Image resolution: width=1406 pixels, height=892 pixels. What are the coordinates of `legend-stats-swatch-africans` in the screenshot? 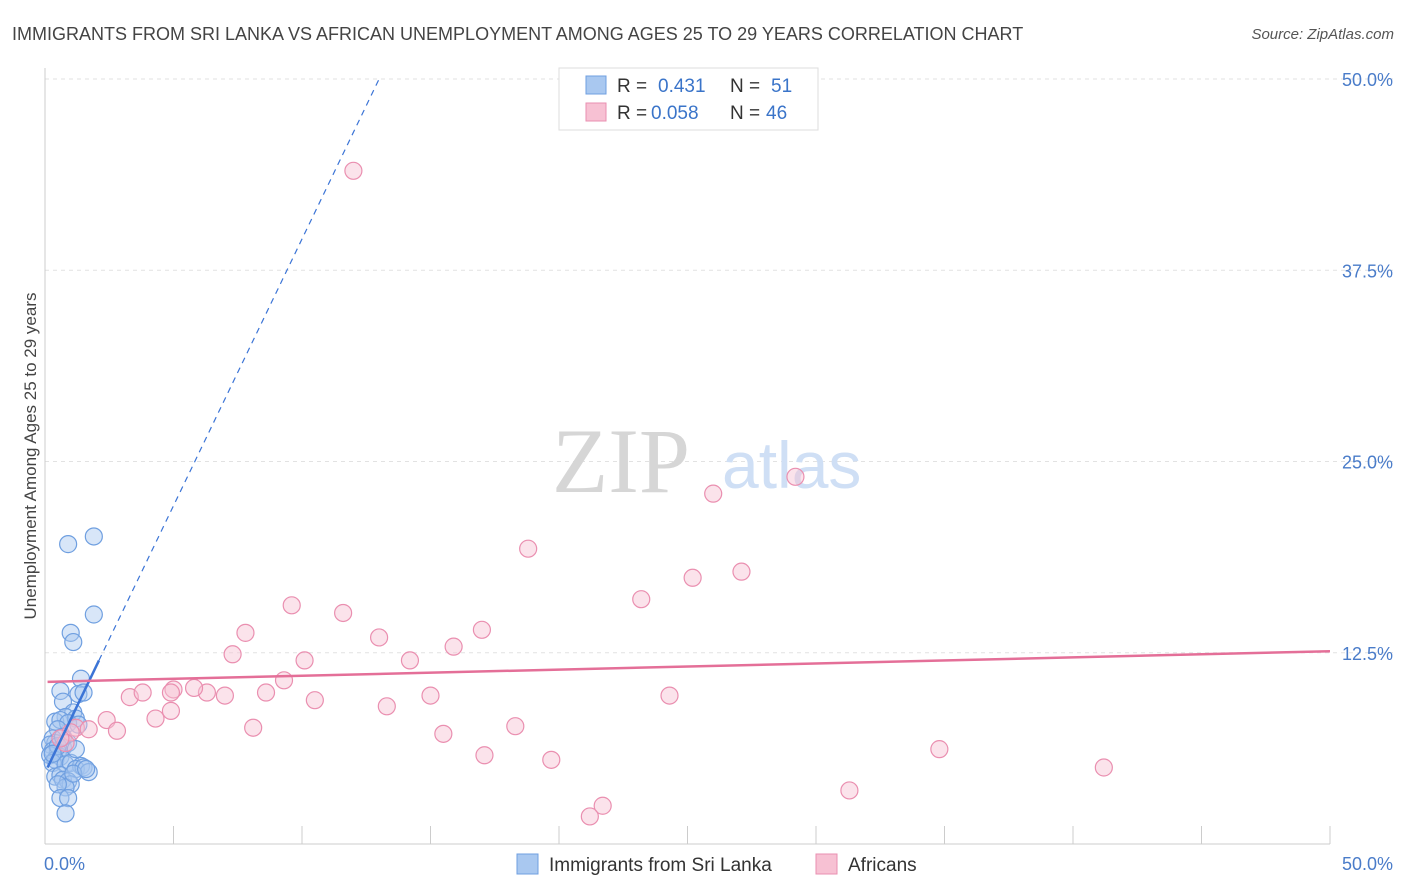 It's located at (596, 112).